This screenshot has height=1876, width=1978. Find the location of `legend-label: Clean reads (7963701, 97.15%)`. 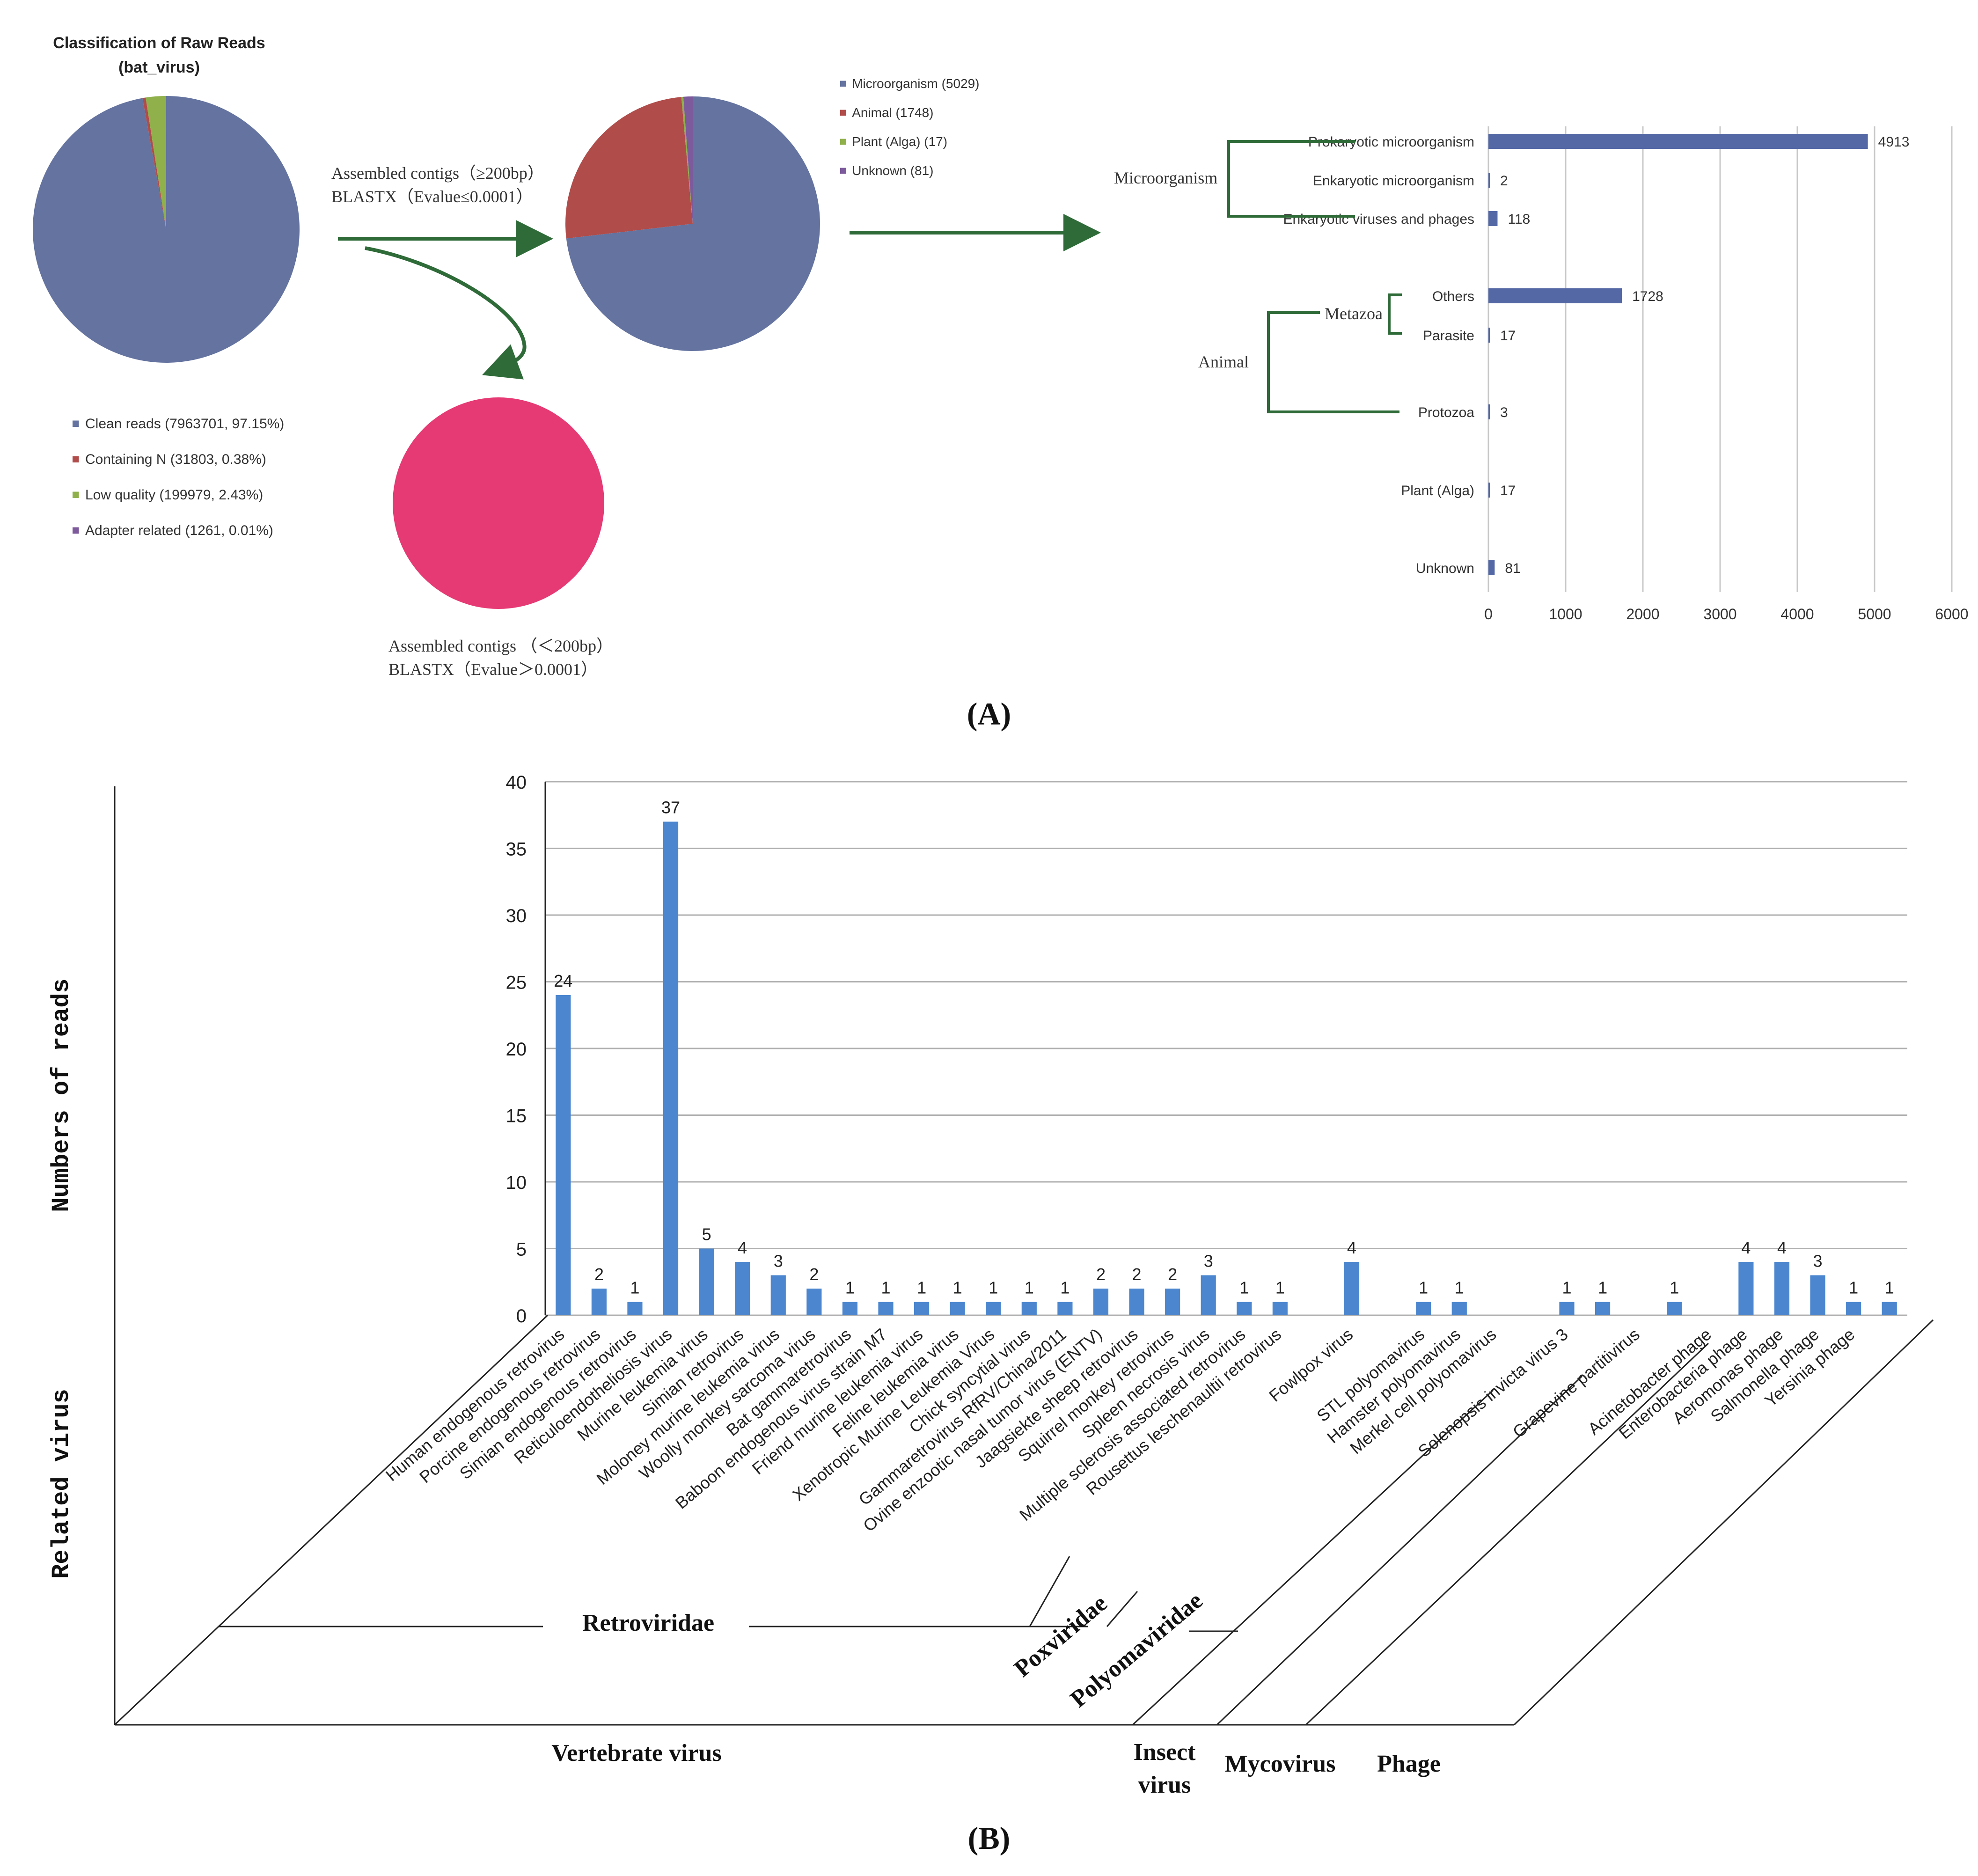

legend-label: Clean reads (7963701, 97.15%) is located at coordinates (184, 424).